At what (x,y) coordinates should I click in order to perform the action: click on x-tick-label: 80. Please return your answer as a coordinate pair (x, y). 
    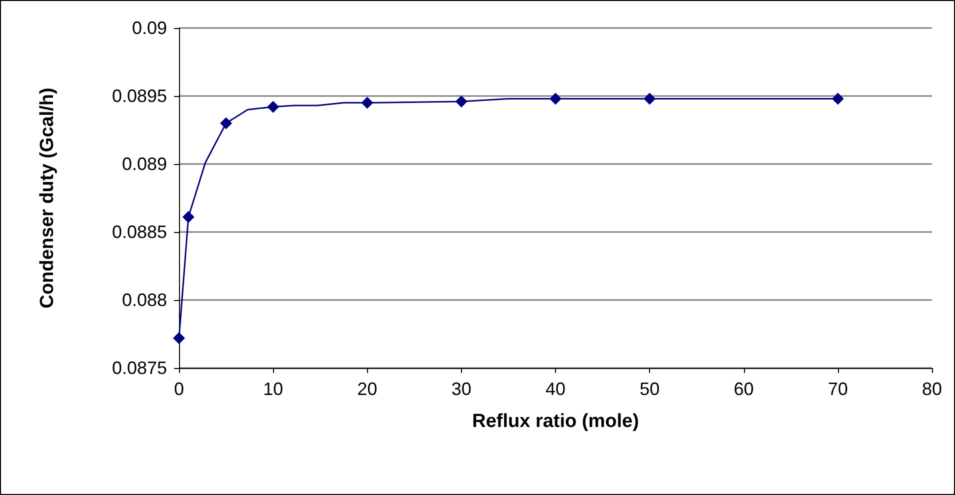
    Looking at the image, I should click on (932, 389).